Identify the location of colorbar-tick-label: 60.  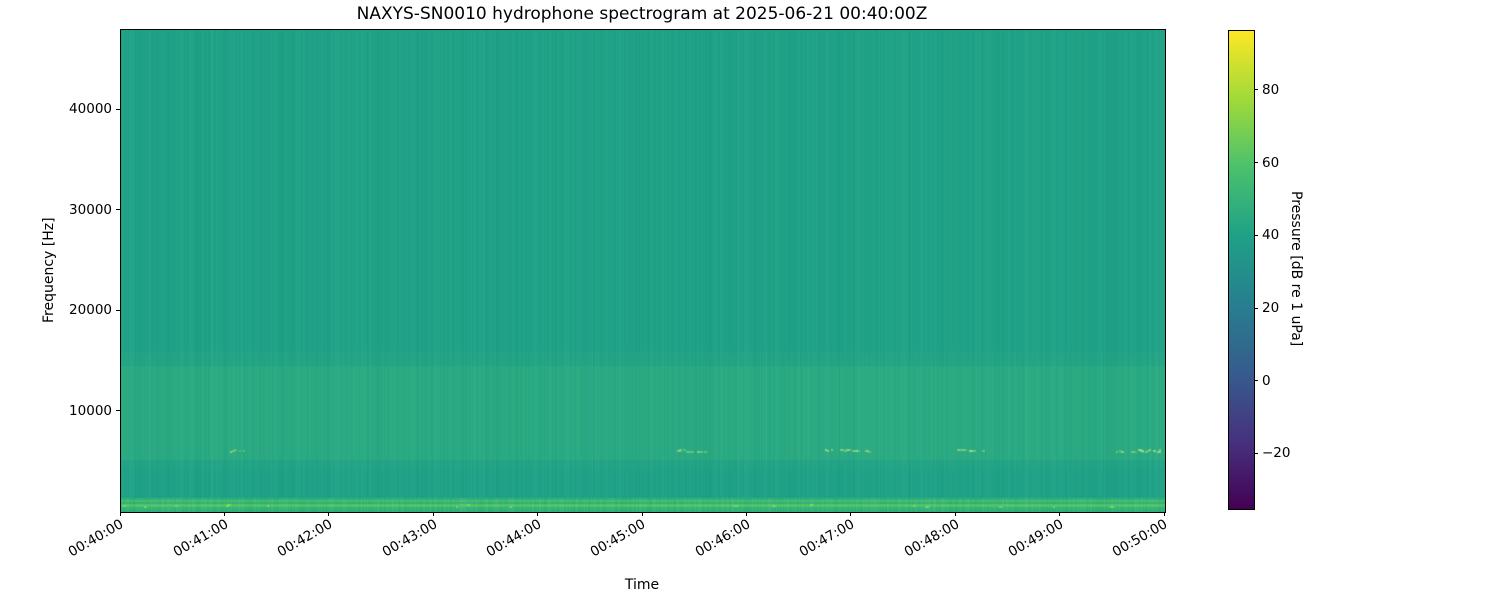
(1271, 162).